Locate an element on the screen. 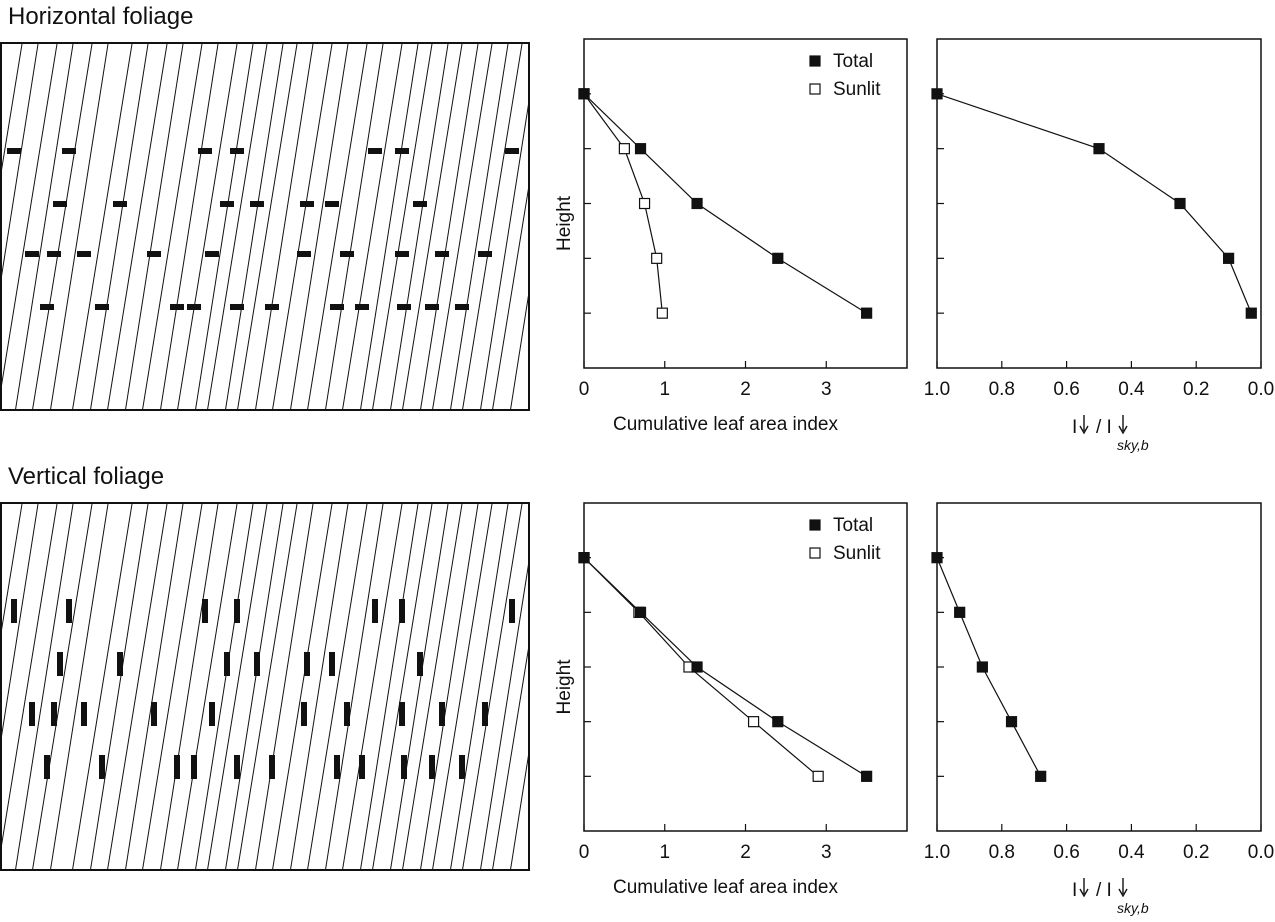  x-tick-label: 0.6 is located at coordinates (1066, 389).